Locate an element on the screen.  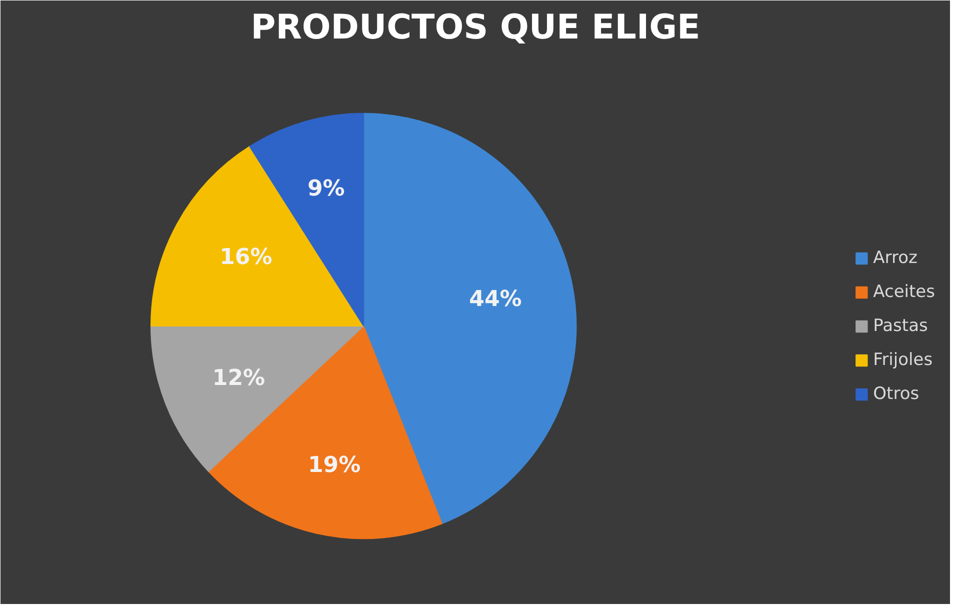
chart-title: PRODUCTOS QUE ELIGE is located at coordinates (475, 28).